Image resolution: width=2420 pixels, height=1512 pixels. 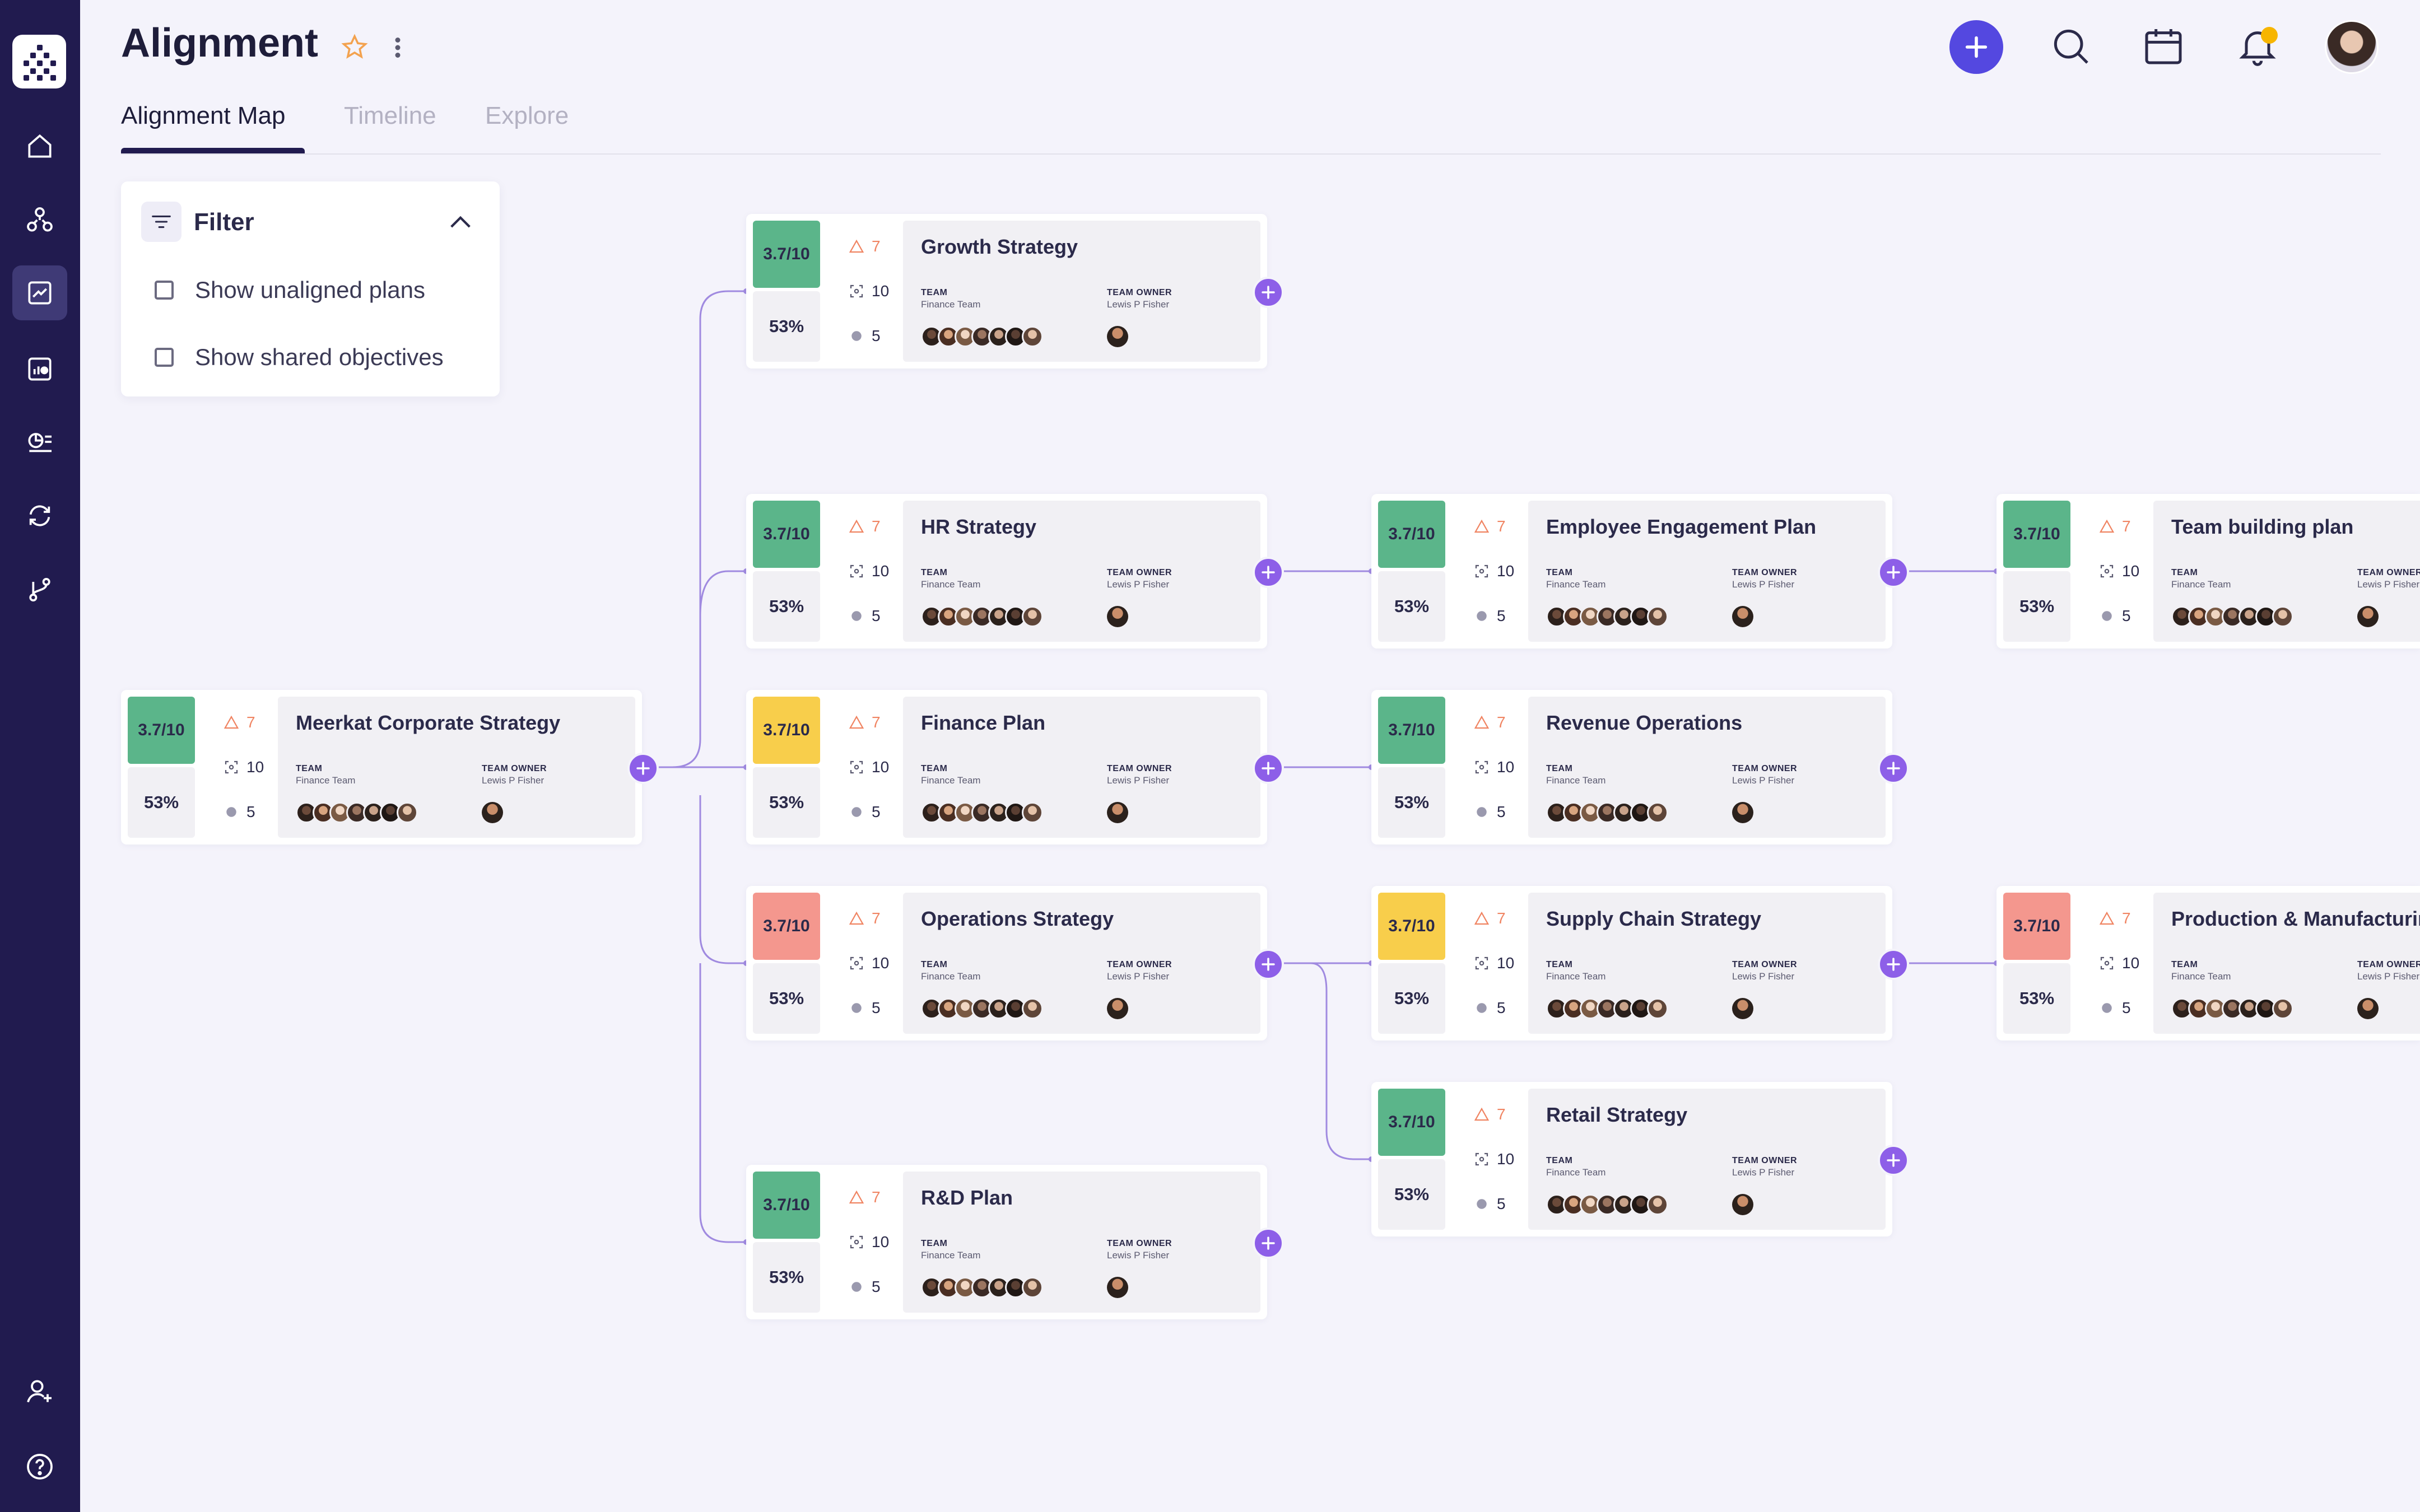 I want to click on sidebar-item-org, so click(x=39, y=221).